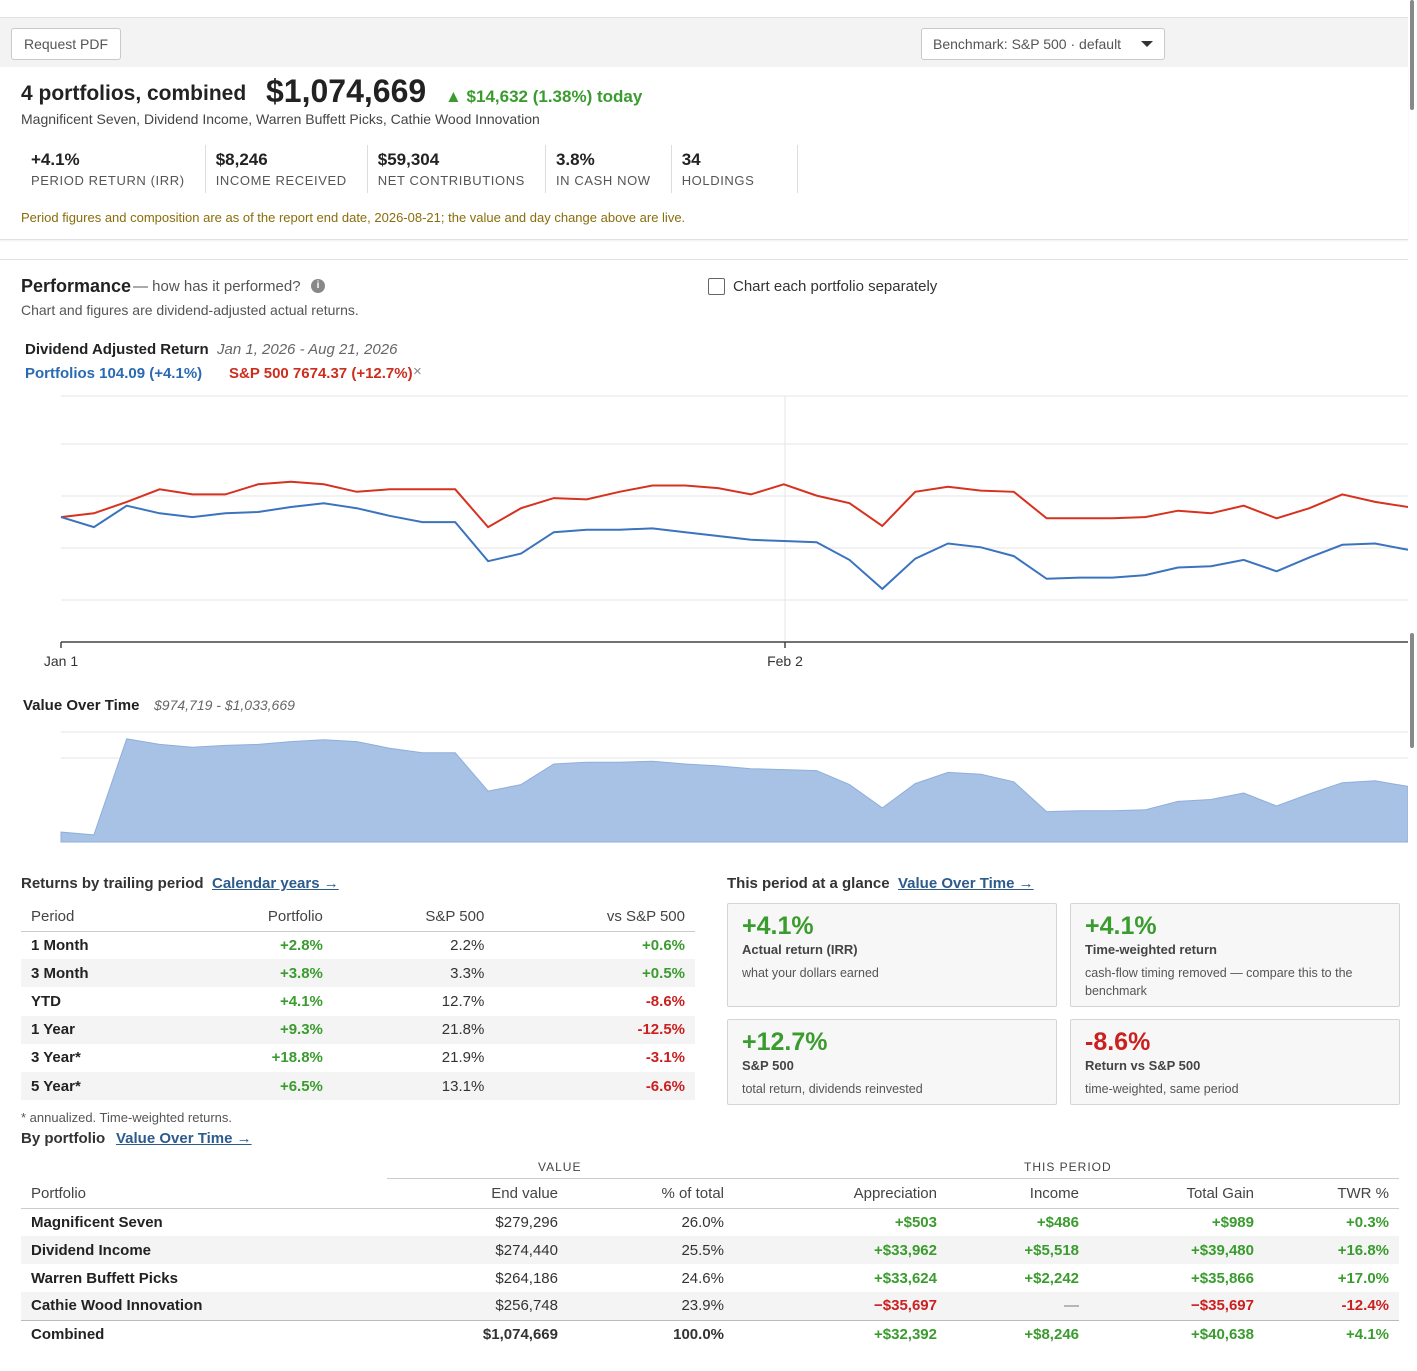  I want to click on cell: +$989, so click(1232, 1222).